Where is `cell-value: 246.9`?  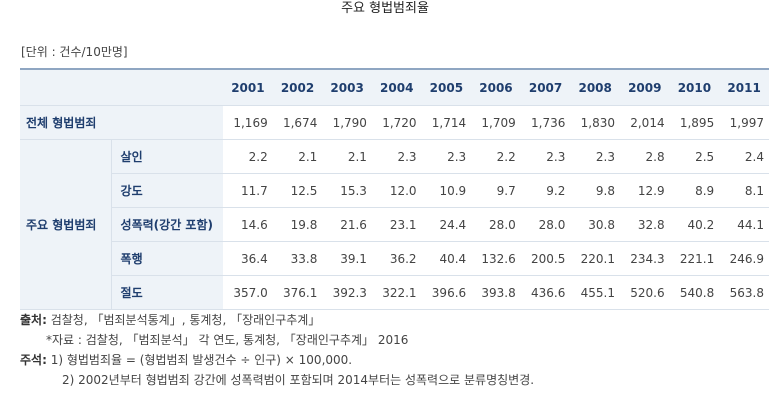 cell-value: 246.9 is located at coordinates (744, 258).